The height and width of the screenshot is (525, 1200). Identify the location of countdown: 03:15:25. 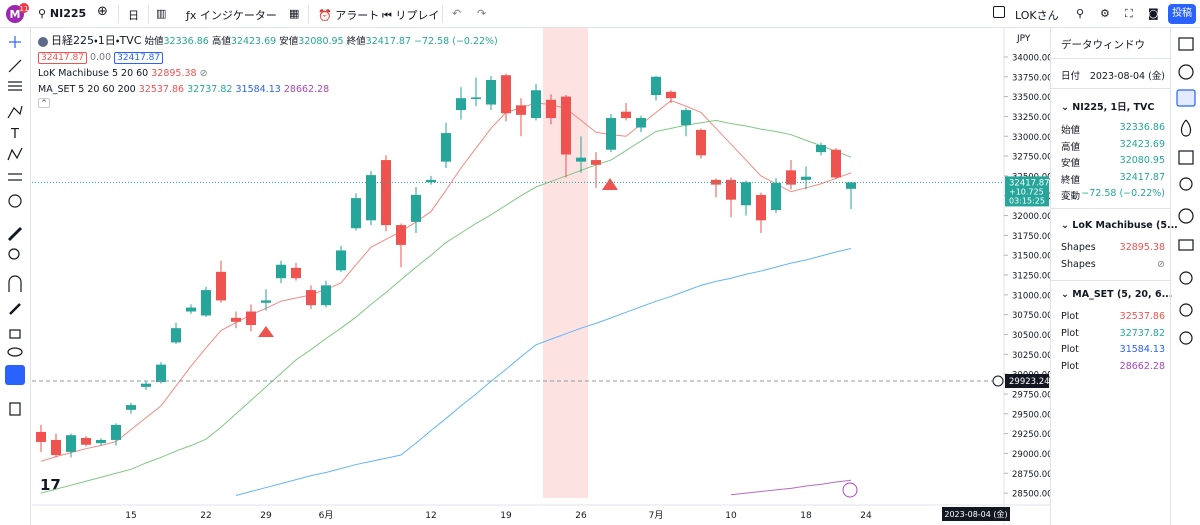
(1027, 200).